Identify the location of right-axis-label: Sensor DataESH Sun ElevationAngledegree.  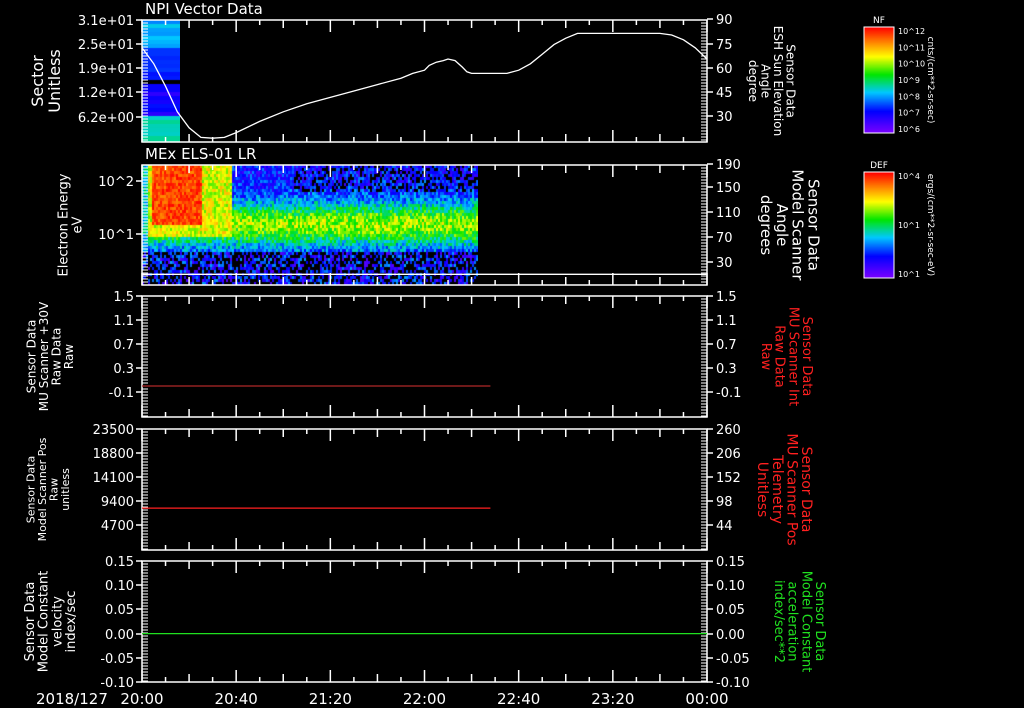
(772, 81).